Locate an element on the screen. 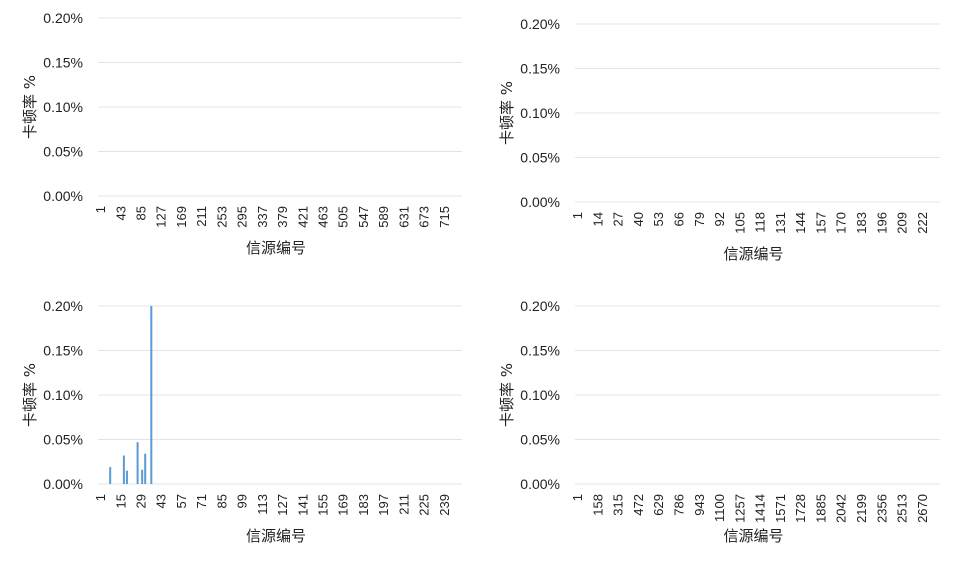 The width and height of the screenshot is (956, 583). x-tick-label: 943 is located at coordinates (699, 505).